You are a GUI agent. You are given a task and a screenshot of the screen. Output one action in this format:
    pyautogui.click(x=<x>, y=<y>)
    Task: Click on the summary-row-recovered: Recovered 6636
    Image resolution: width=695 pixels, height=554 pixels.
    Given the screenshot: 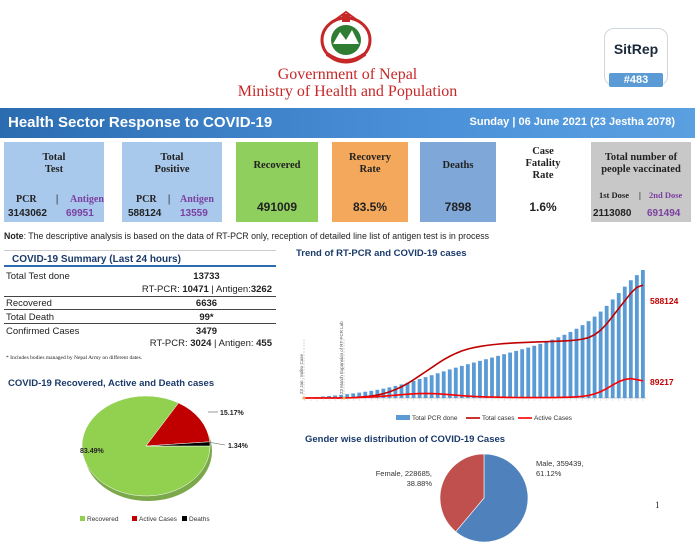 What is the action you would take?
    pyautogui.click(x=140, y=303)
    